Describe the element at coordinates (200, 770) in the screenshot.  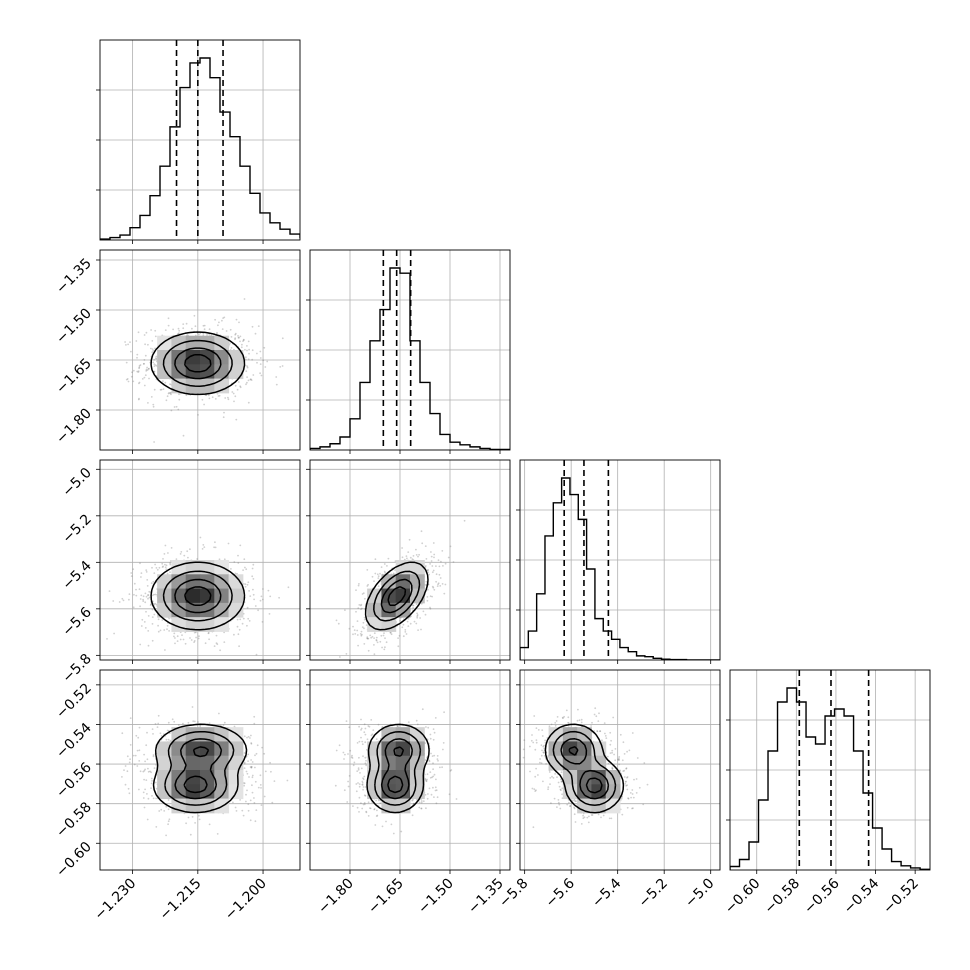
I see `panel-frame` at that location.